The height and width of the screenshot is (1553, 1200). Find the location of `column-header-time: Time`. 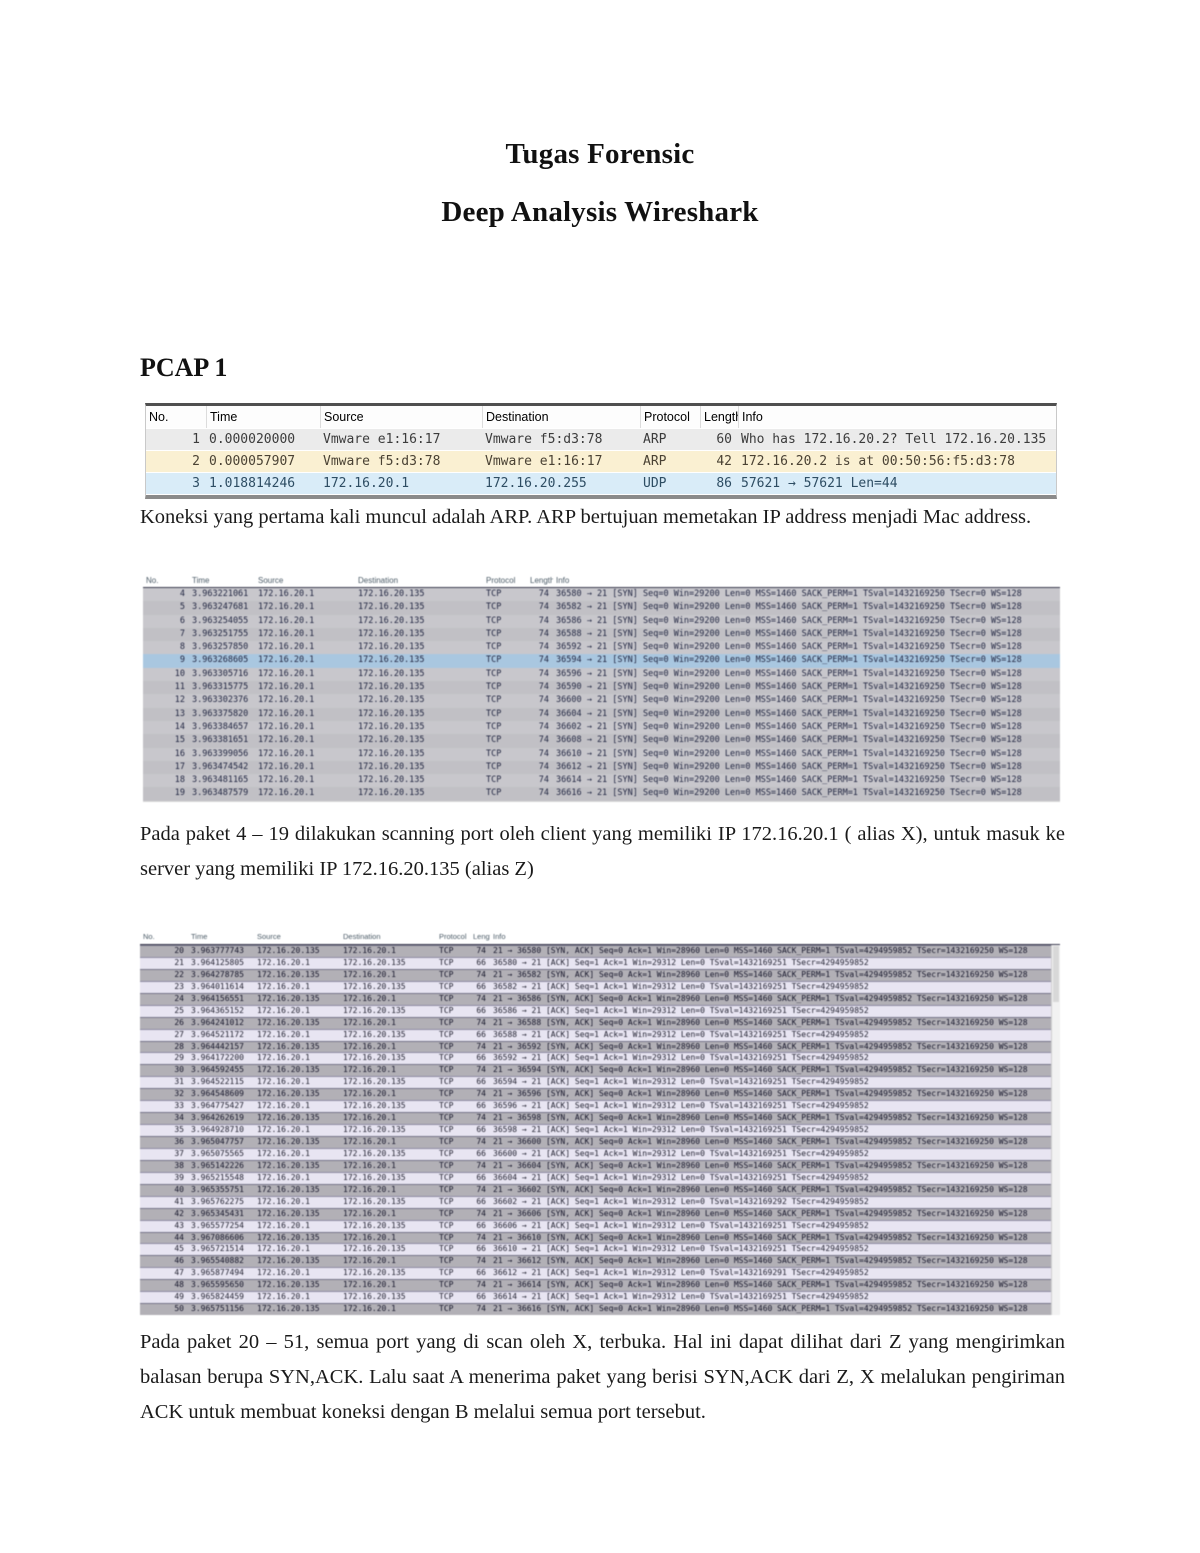

column-header-time: Time is located at coordinates (263, 417).